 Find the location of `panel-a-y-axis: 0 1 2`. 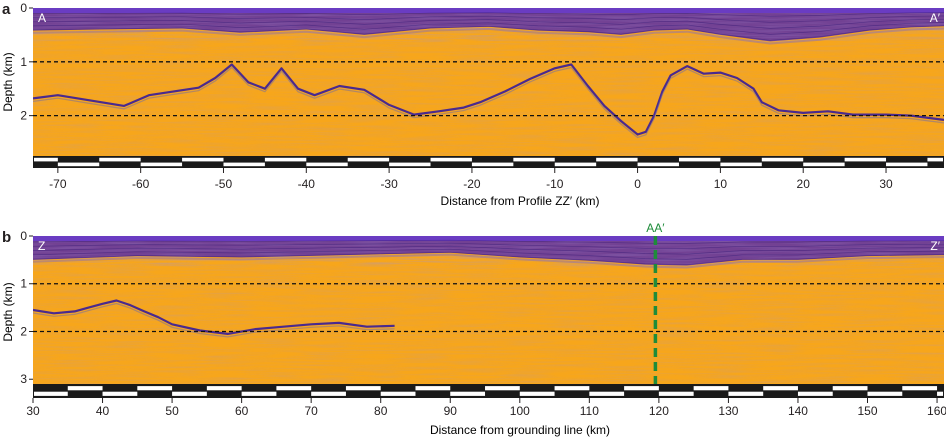

panel-a-y-axis: 0 1 2 is located at coordinates (26, 62).